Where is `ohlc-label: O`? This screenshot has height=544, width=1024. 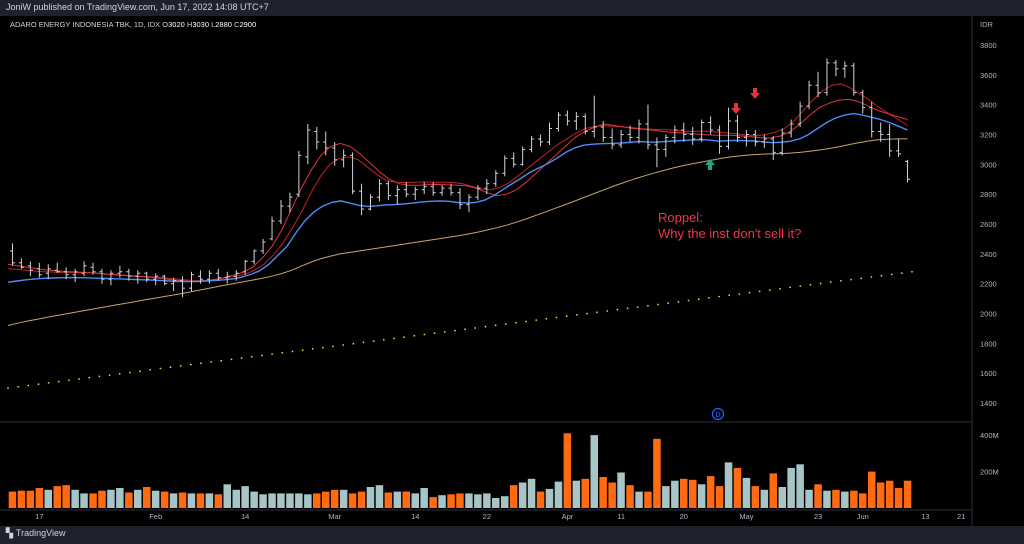 ohlc-label: O is located at coordinates (165, 24).